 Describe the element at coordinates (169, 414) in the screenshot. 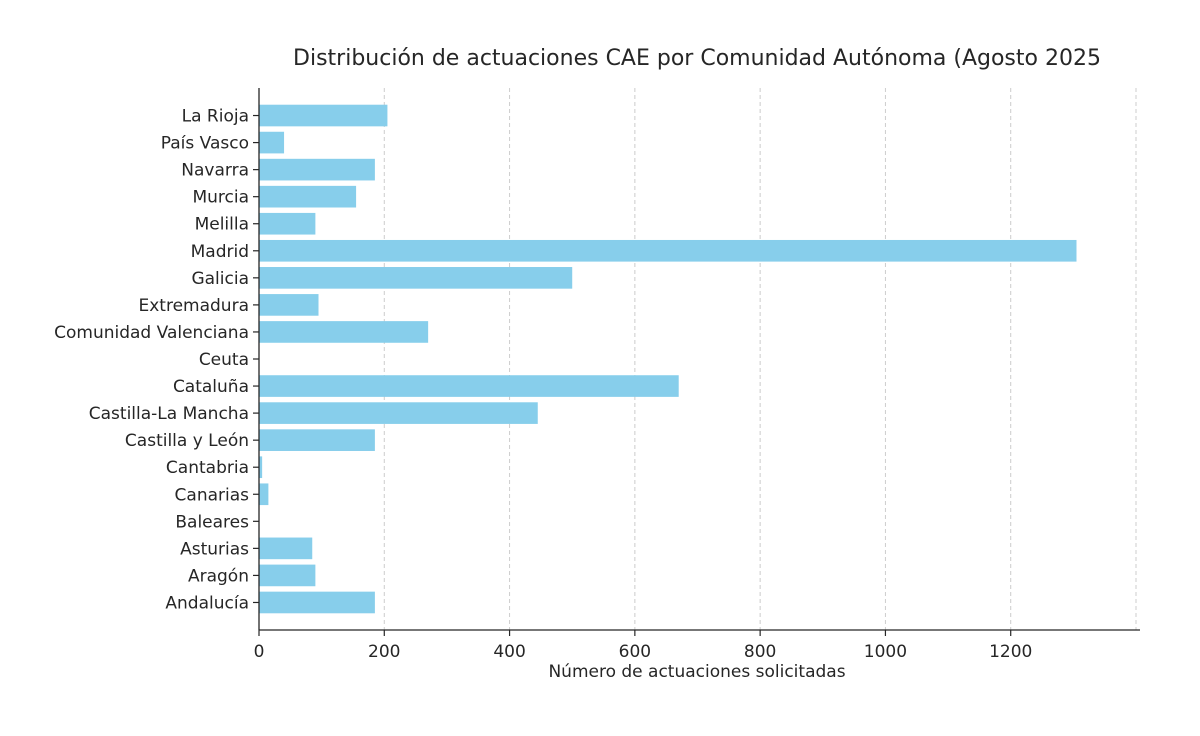

I see `y-tick-label: Castilla-La Mancha` at that location.